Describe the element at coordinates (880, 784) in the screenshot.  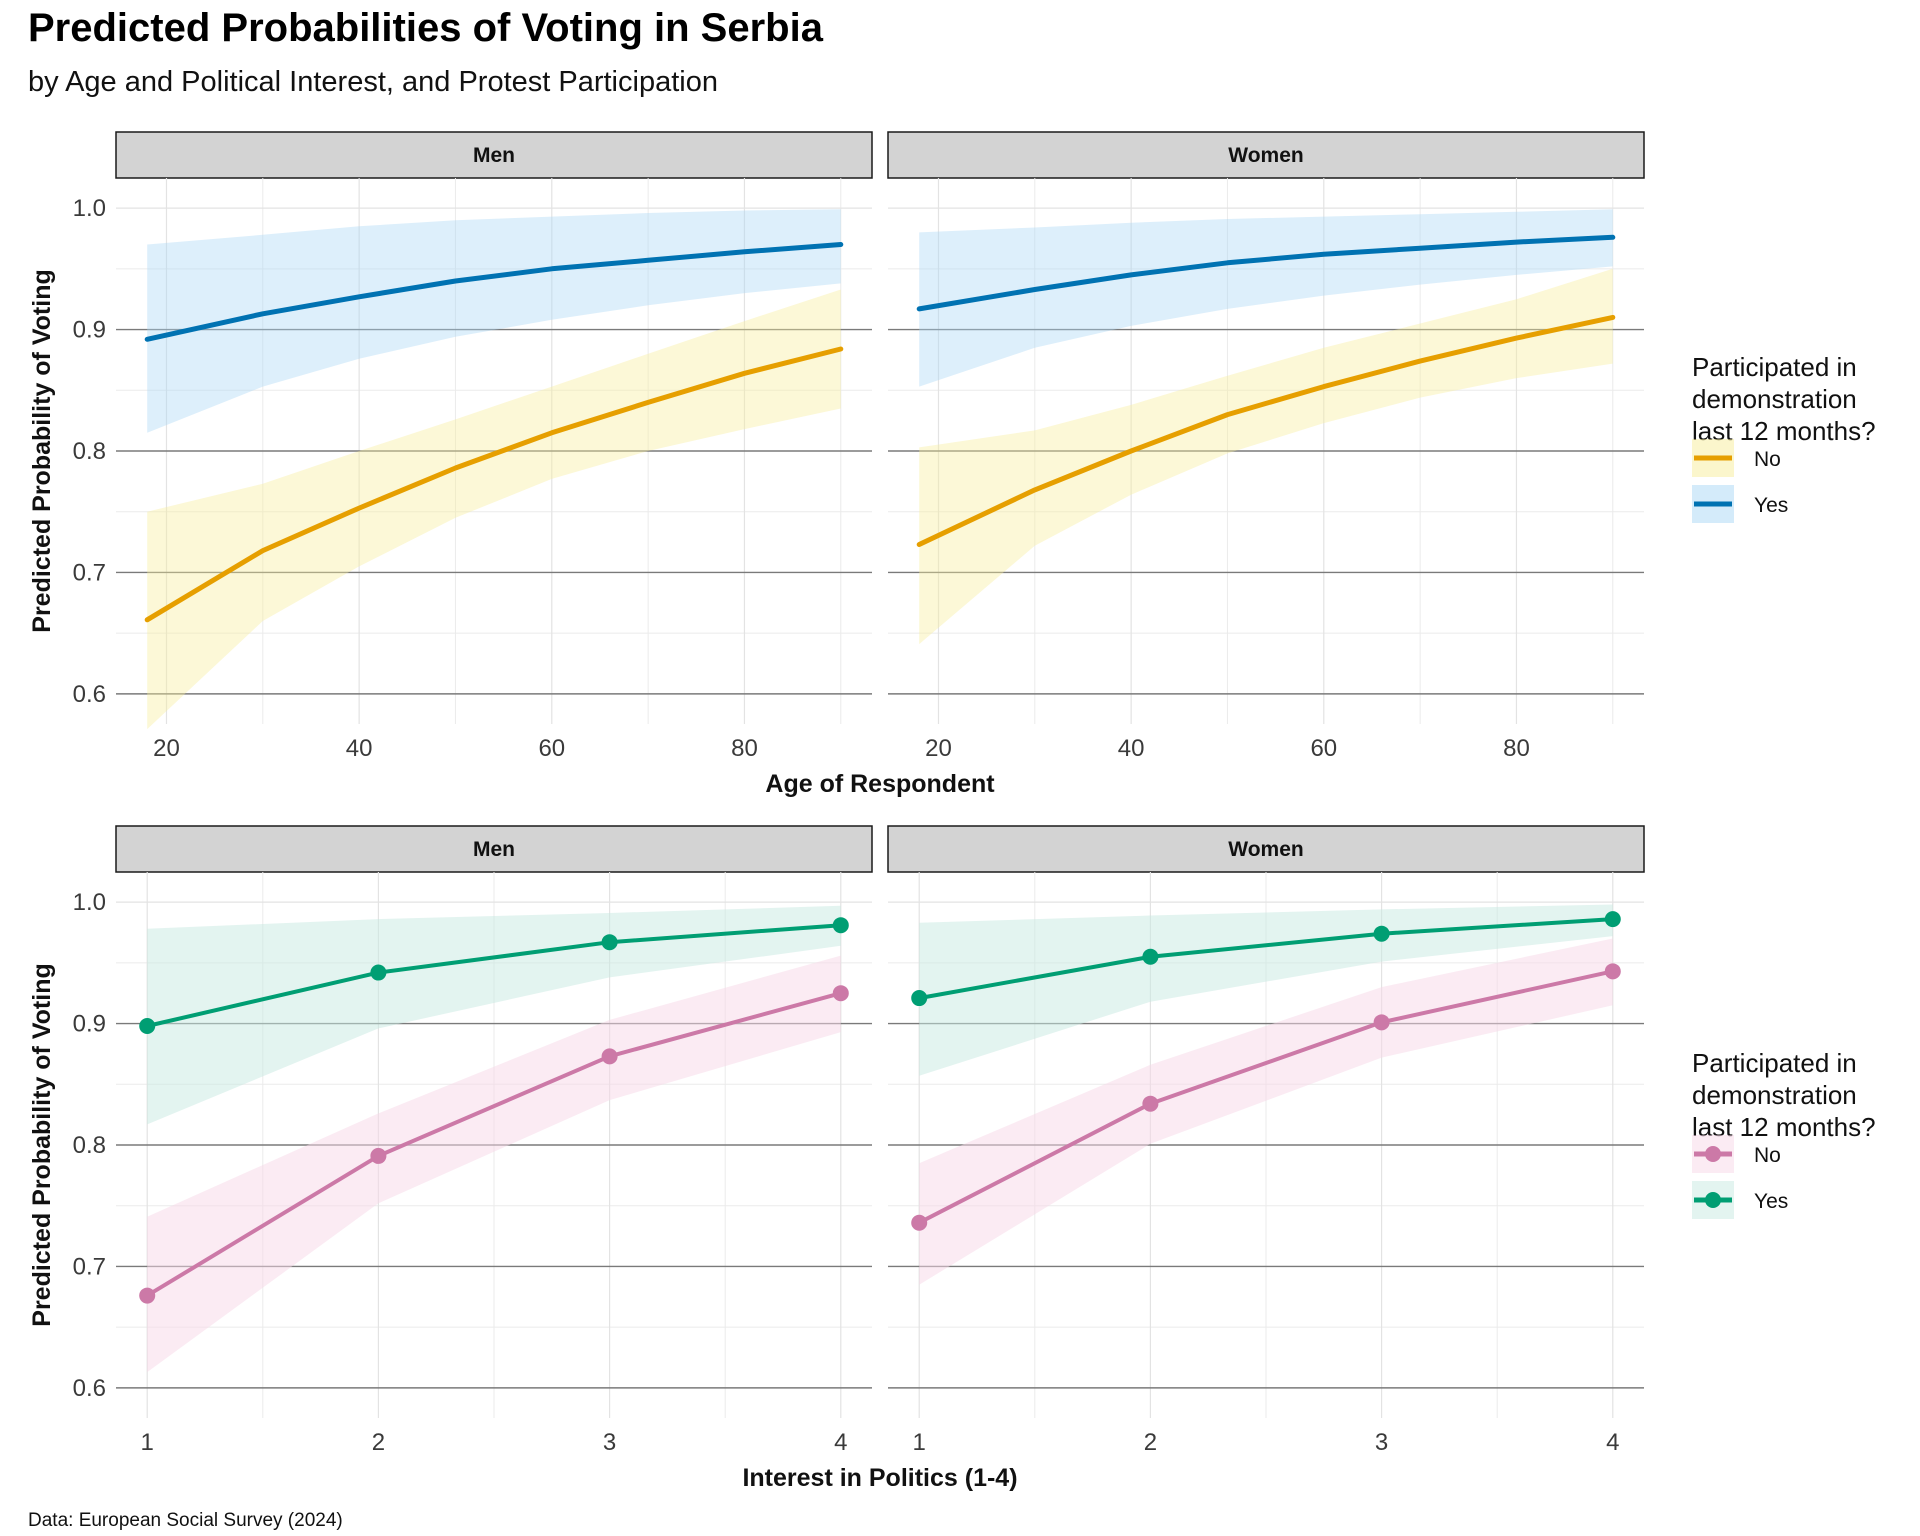
I see `x-axis-title: Age of Respondent` at that location.